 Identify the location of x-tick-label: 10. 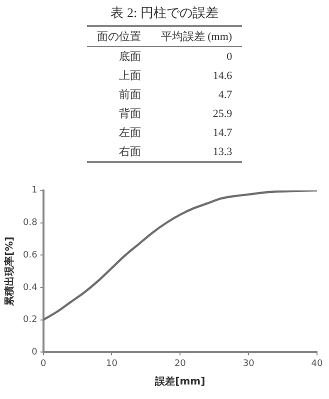
(112, 363).